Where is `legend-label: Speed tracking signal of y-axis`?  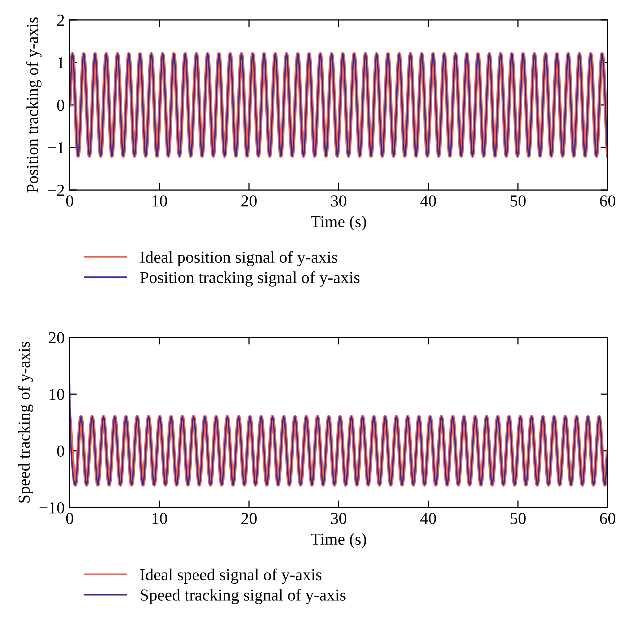 legend-label: Speed tracking signal of y-axis is located at coordinates (243, 596).